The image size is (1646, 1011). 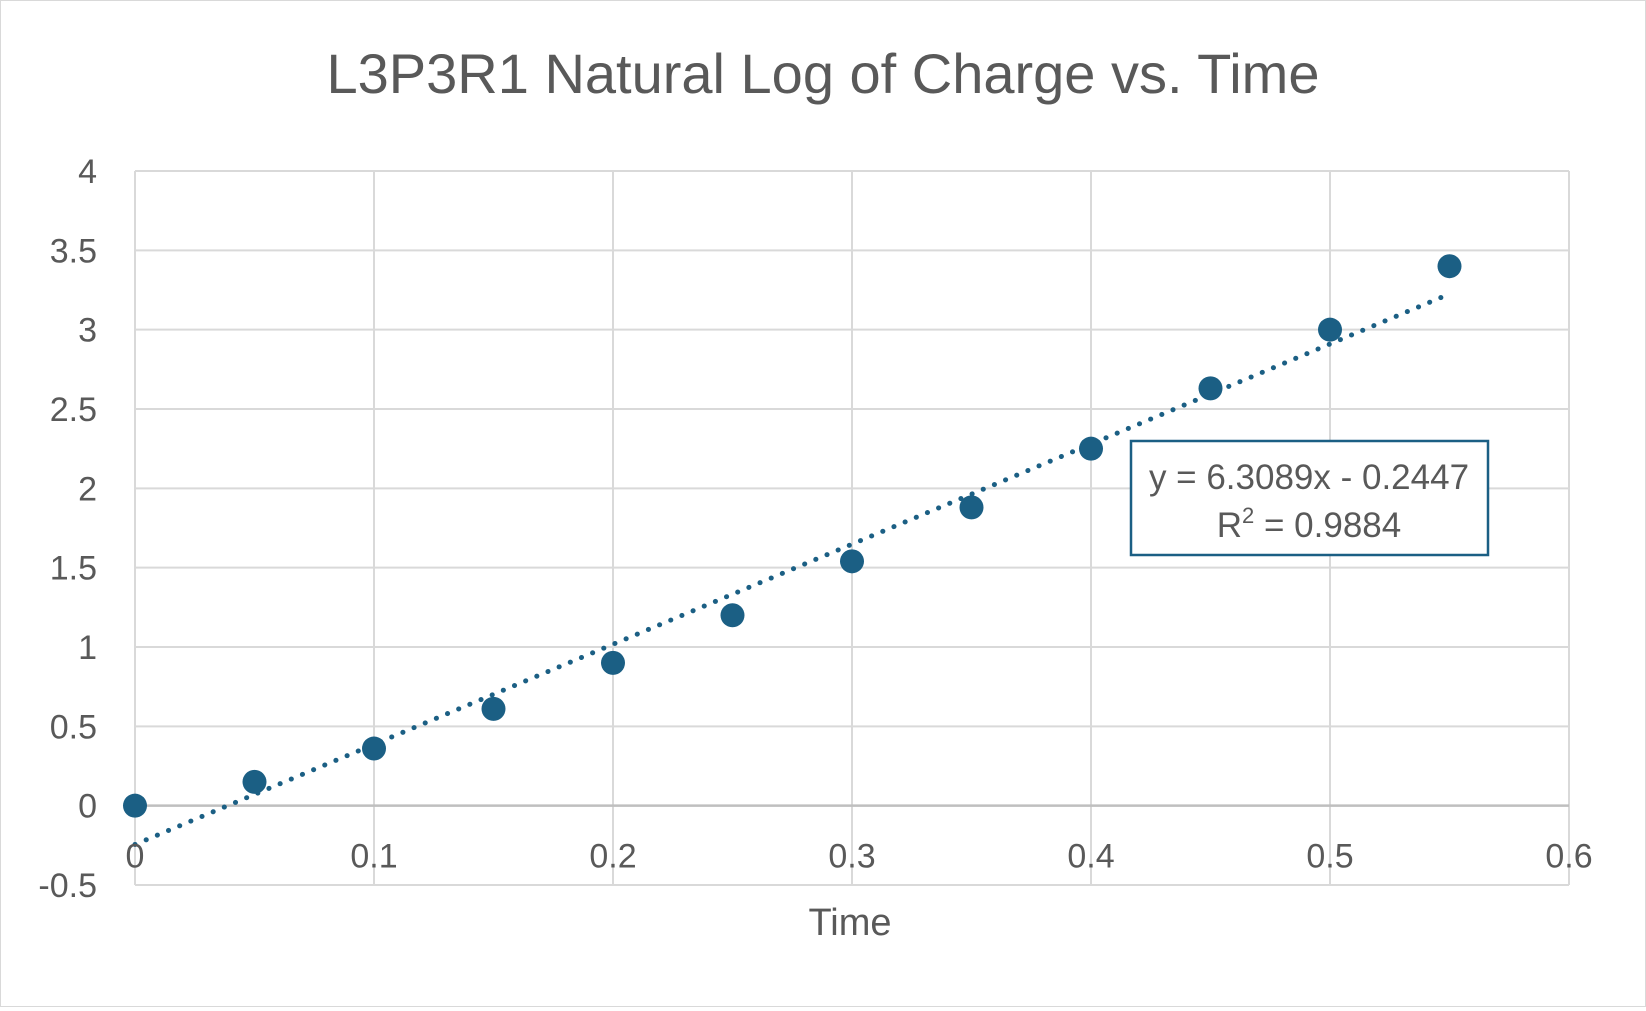 I want to click on x-axis-title: Time, so click(x=849, y=923).